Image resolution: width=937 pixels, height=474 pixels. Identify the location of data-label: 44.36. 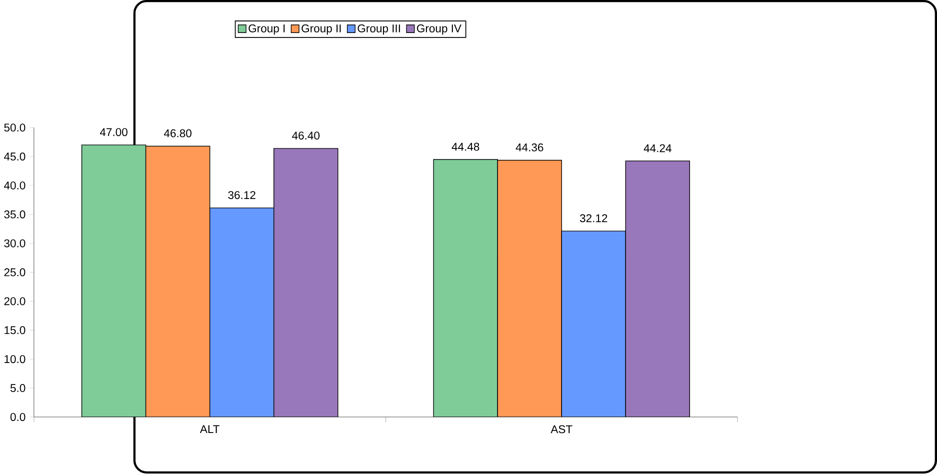
(530, 148).